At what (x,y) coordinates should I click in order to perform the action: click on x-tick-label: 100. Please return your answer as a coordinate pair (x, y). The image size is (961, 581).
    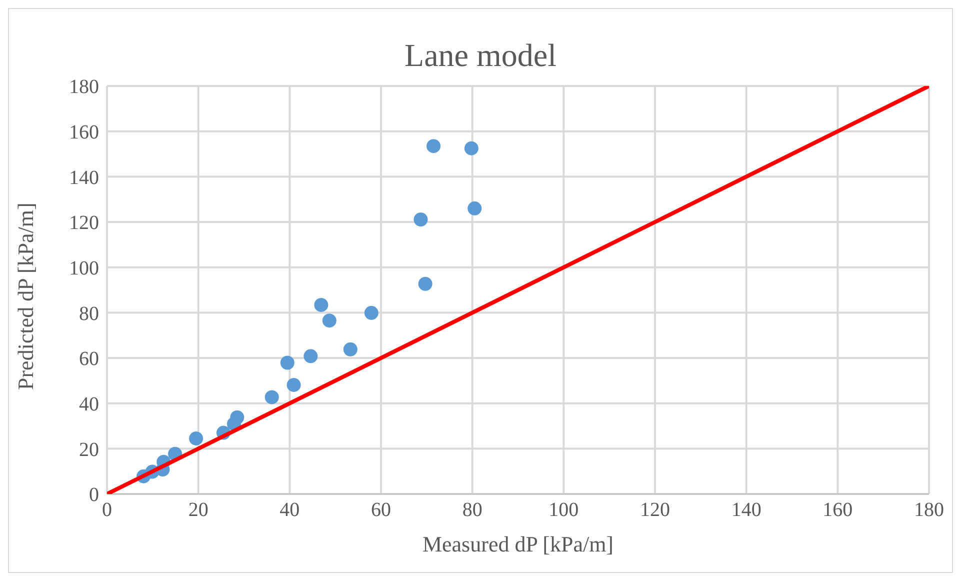
    Looking at the image, I should click on (563, 510).